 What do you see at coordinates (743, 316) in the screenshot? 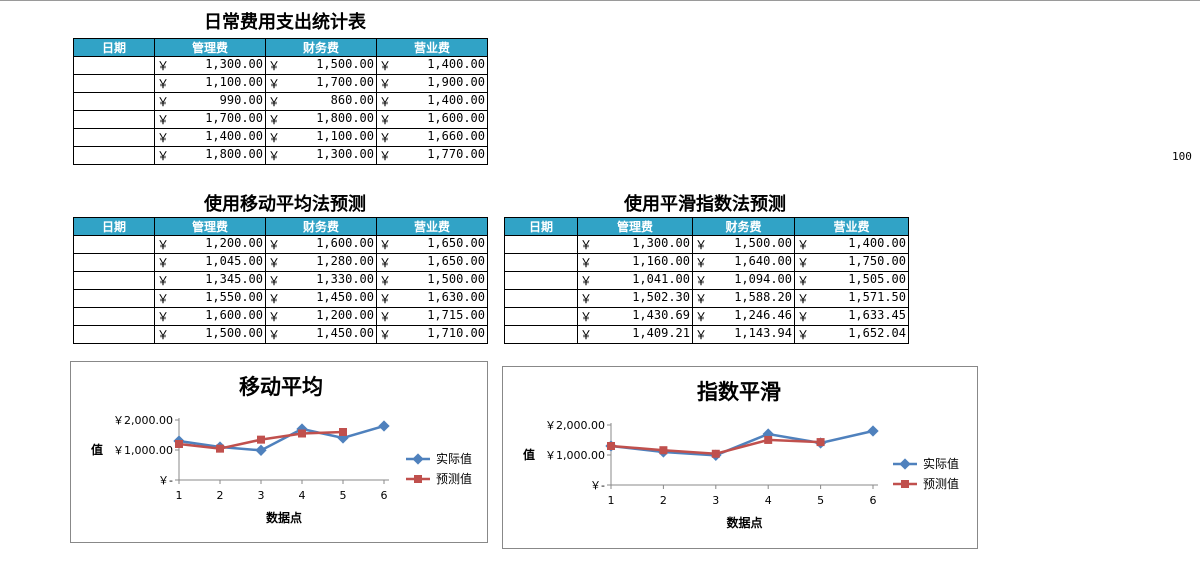
I see `amount-cell: ￥ 1,246.46` at bounding box center [743, 316].